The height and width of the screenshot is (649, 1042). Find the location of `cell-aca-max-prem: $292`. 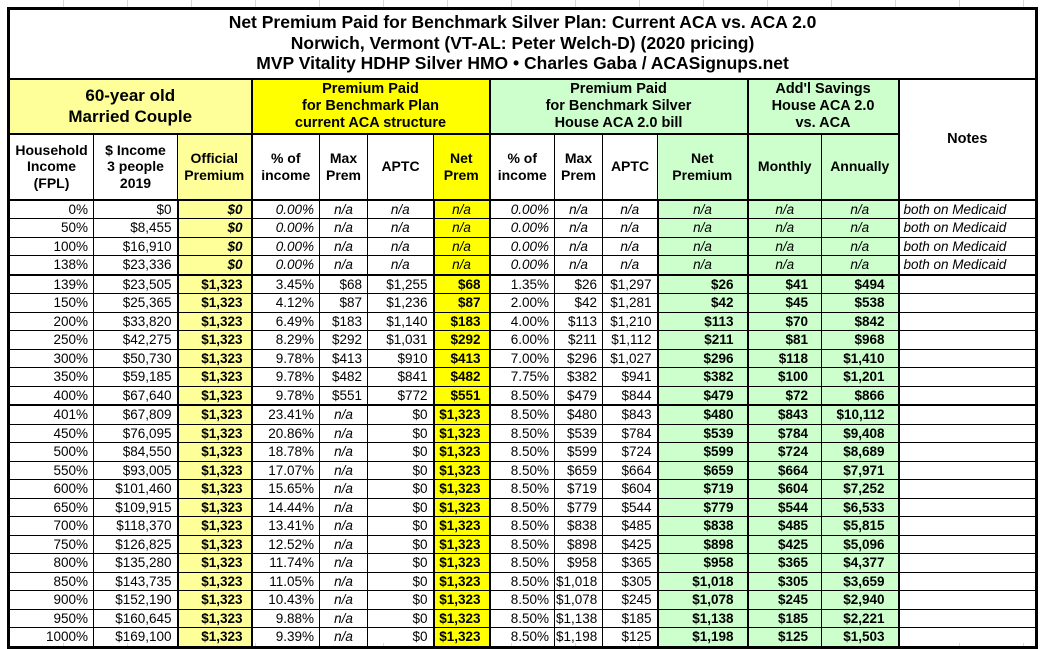

cell-aca-max-prem: $292 is located at coordinates (343, 340).